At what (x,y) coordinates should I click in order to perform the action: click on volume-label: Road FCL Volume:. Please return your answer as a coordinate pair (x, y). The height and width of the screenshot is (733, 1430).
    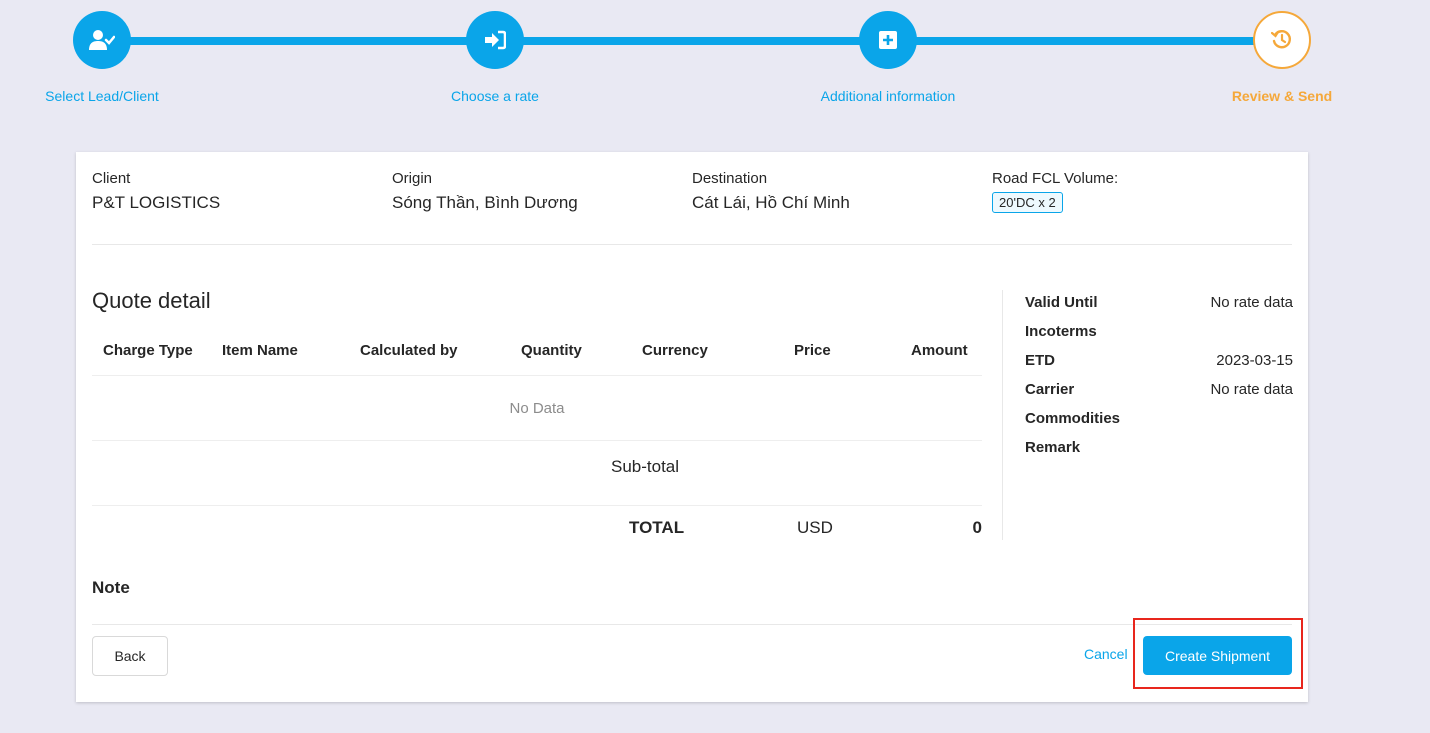
    Looking at the image, I should click on (1055, 178).